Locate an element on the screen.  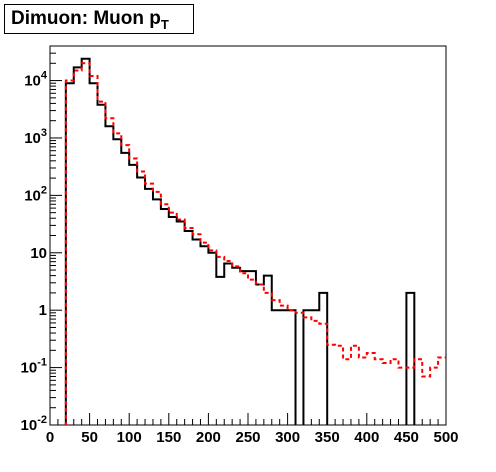
y-tick-labels: 10⁻² 10⁻¹ 1 10 10² 10³ 10⁴ is located at coordinates (34, 252).